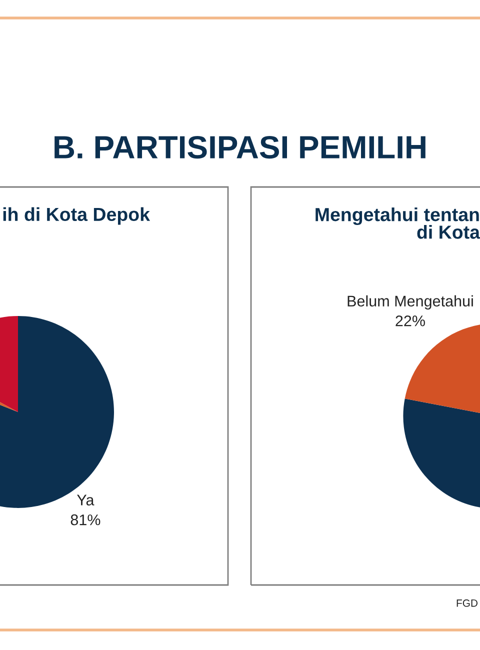  I want to click on text: B. PARTISIPASI PEMILIH, so click(240, 147).